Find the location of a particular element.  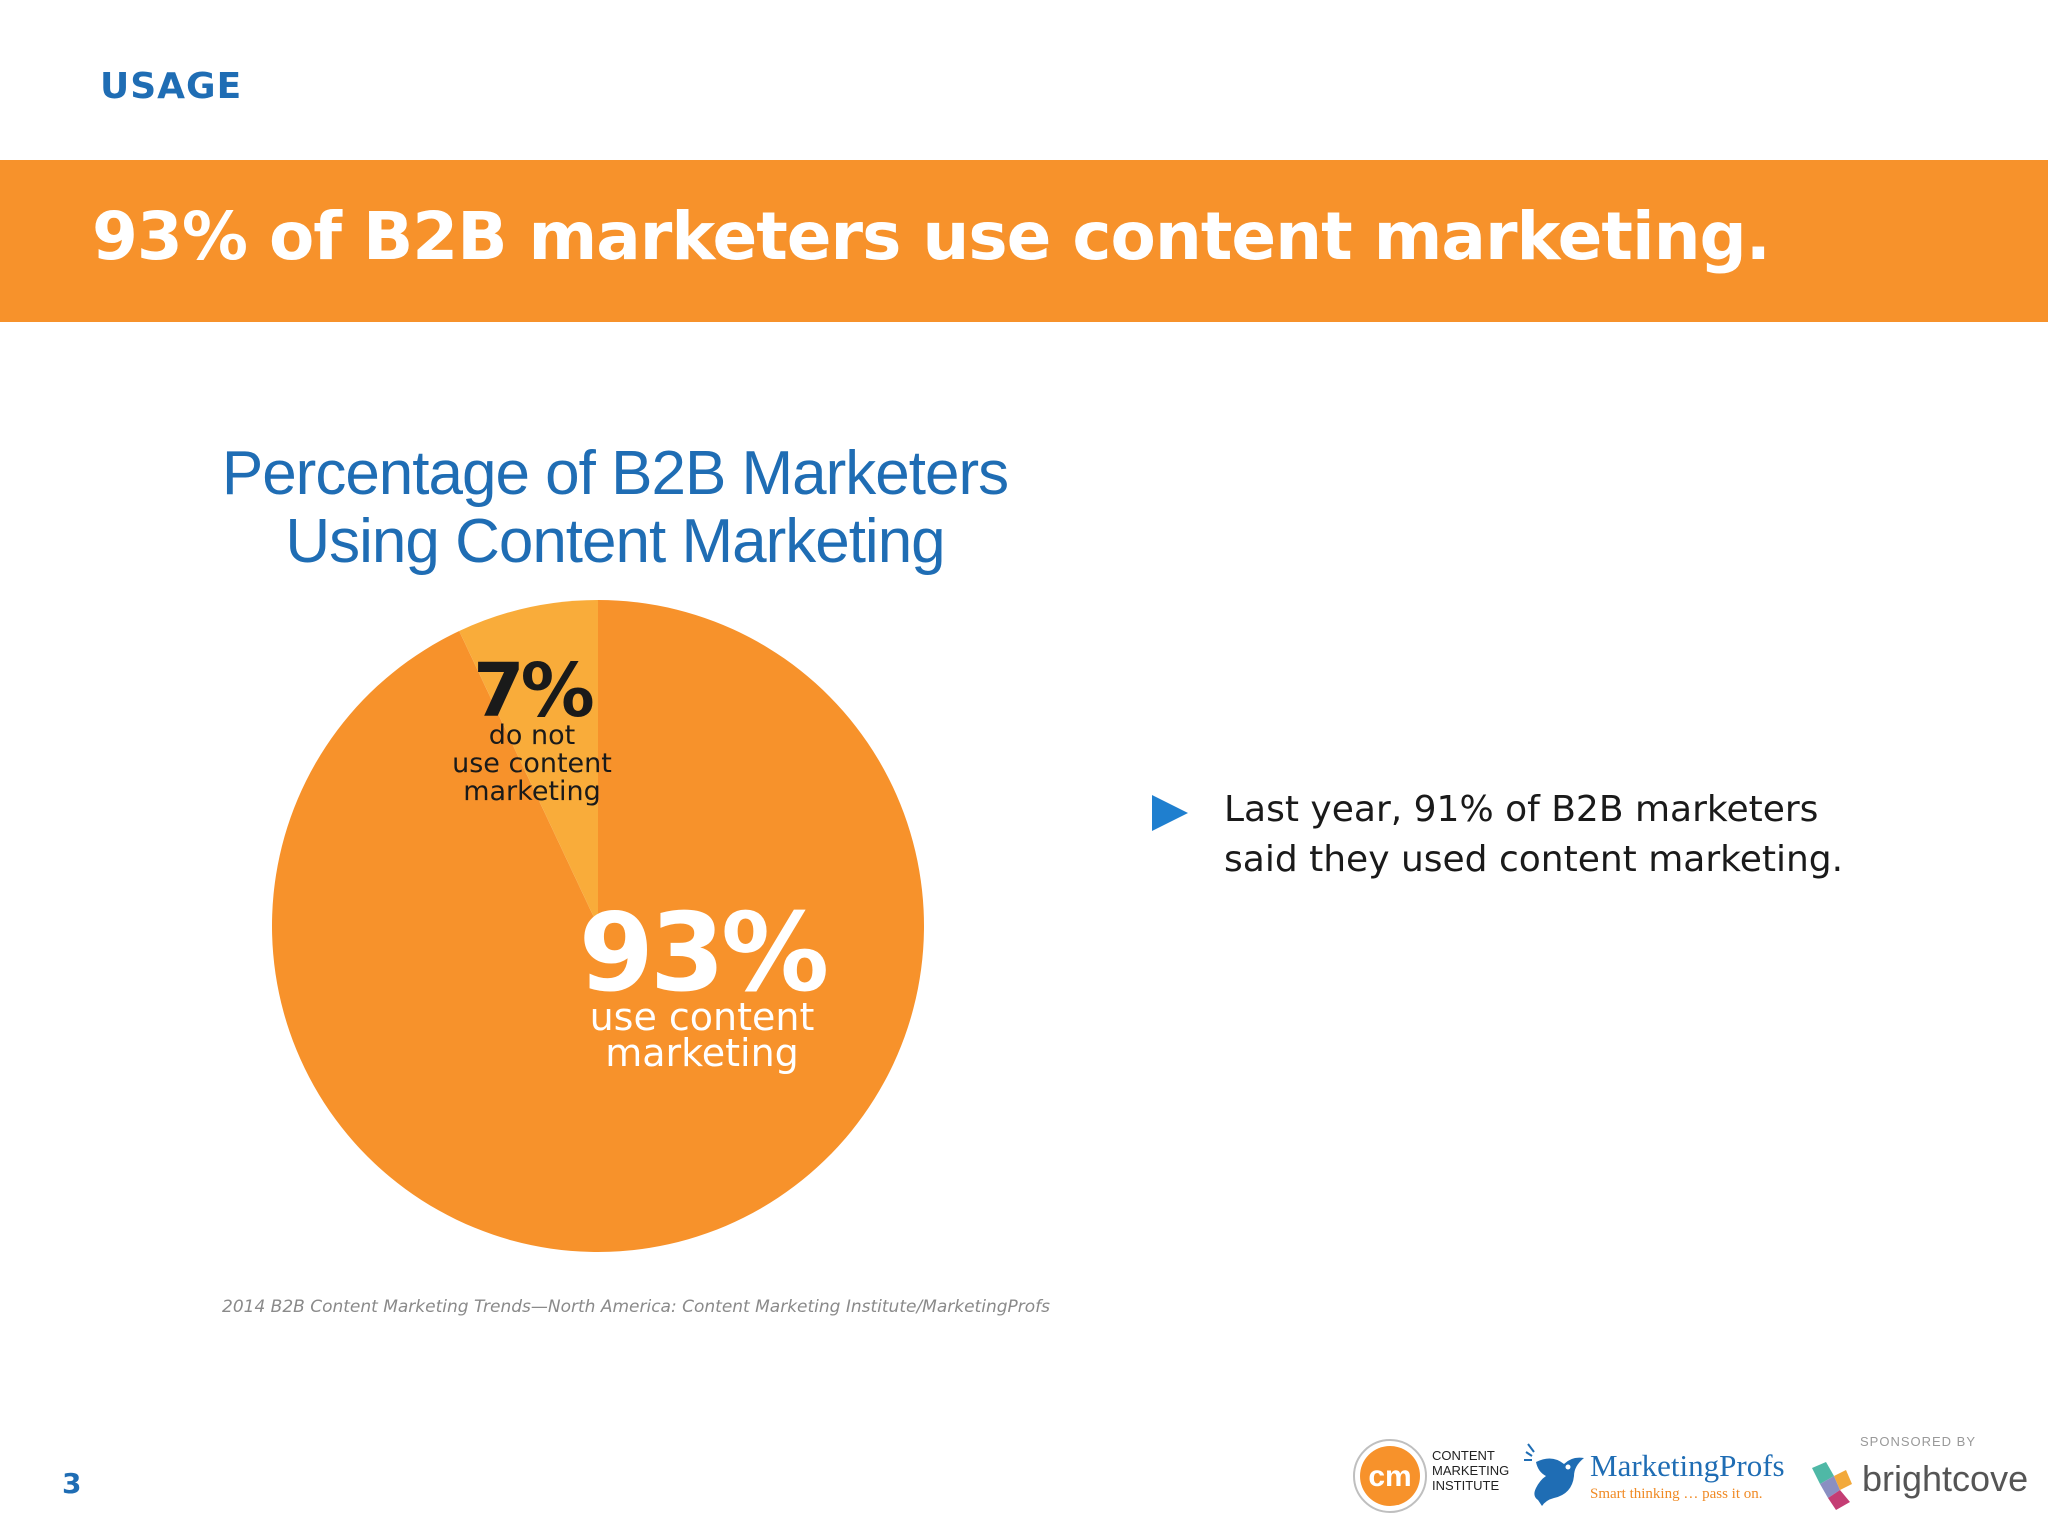

slice-value-label: 7% is located at coordinates (532, 691).